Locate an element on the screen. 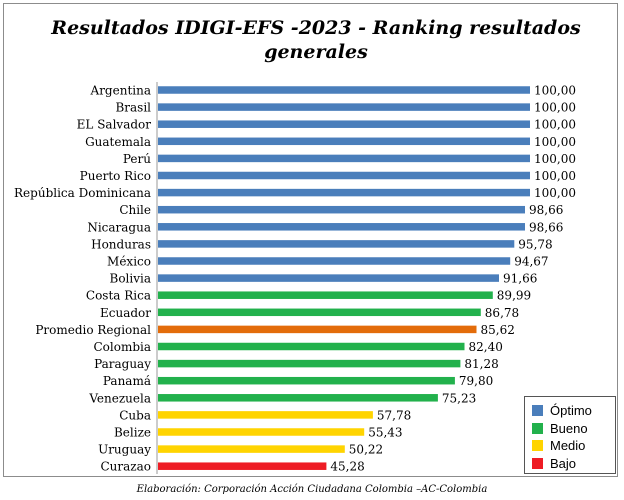  category-label: Chile is located at coordinates (135, 210).